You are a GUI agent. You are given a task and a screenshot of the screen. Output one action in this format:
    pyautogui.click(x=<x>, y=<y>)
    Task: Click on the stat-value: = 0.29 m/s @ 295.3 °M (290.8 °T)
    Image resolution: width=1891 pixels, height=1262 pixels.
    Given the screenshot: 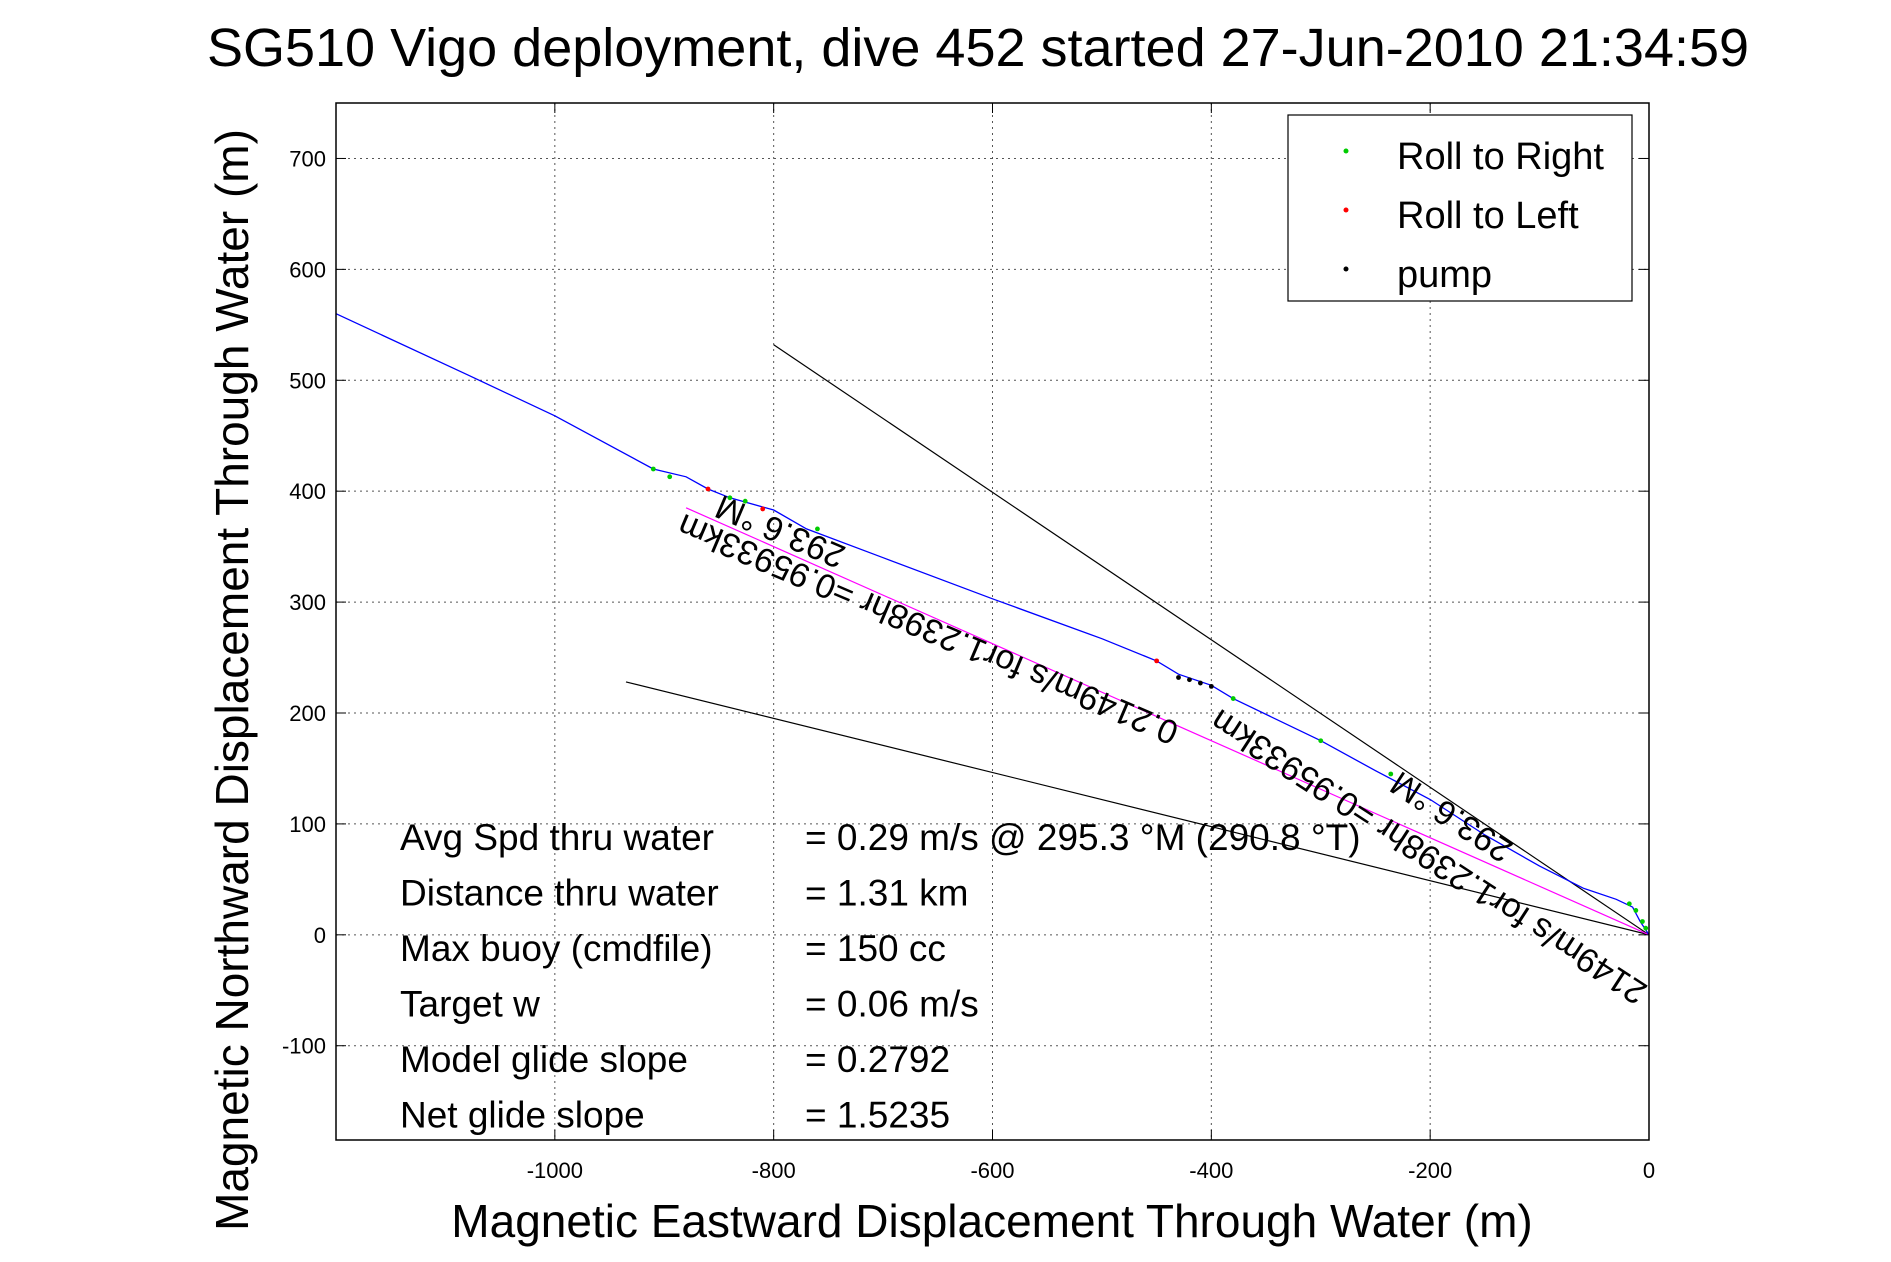 What is the action you would take?
    pyautogui.click(x=1083, y=837)
    